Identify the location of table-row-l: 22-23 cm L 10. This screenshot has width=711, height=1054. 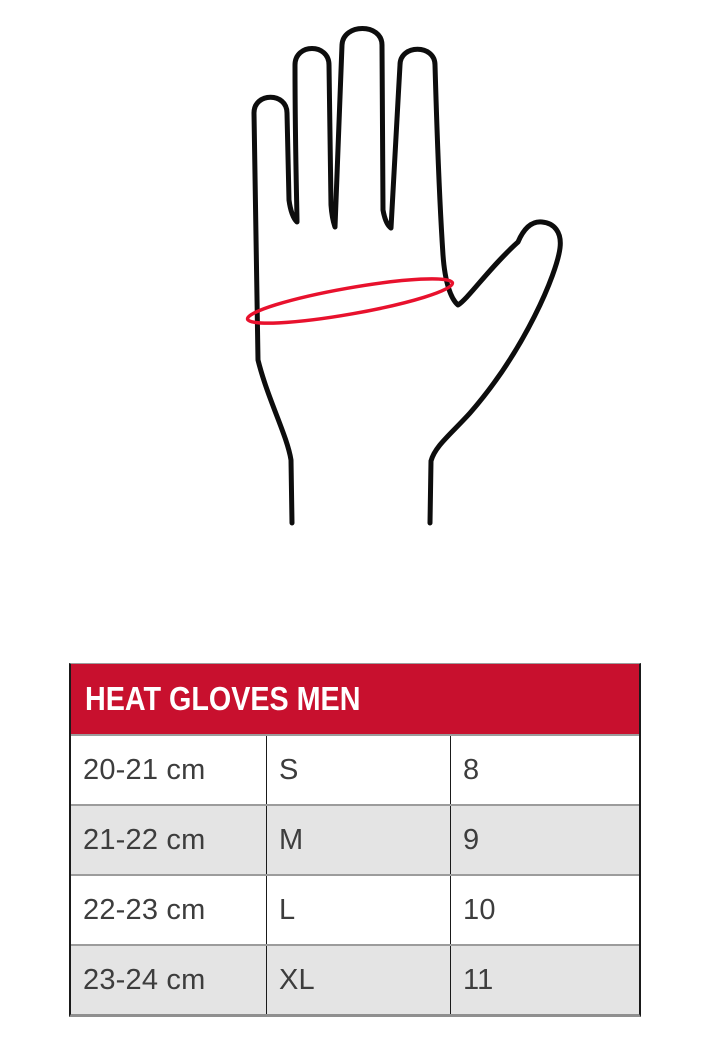
(355, 909).